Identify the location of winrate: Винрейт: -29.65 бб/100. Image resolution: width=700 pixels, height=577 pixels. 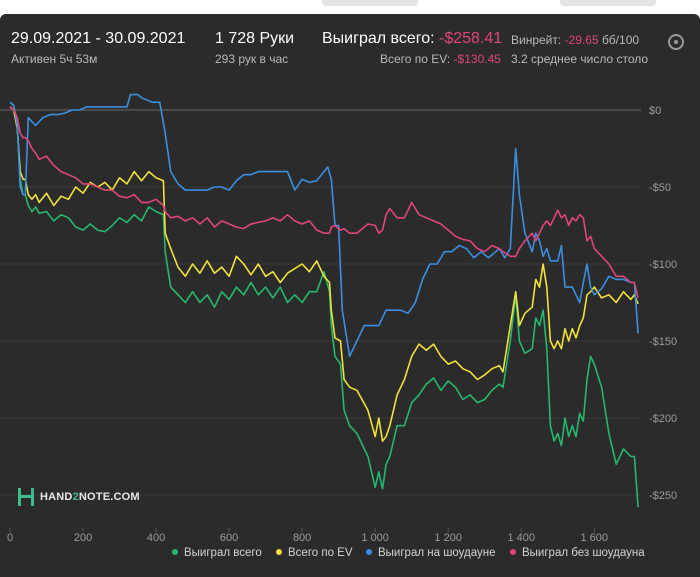
(575, 40).